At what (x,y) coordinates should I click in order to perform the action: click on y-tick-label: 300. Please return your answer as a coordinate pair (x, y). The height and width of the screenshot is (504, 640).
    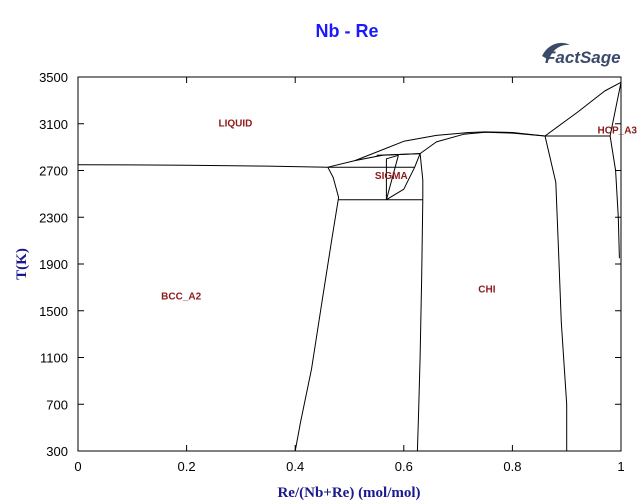
    Looking at the image, I should click on (57, 451).